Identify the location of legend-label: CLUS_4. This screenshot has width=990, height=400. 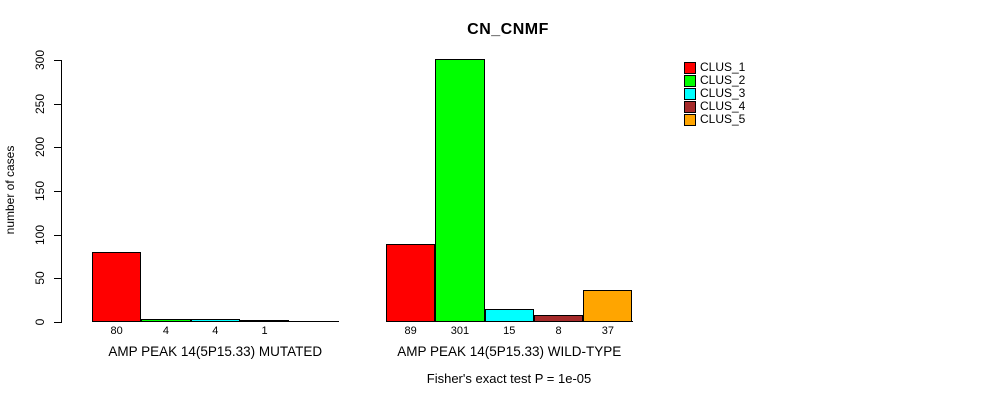
(723, 106).